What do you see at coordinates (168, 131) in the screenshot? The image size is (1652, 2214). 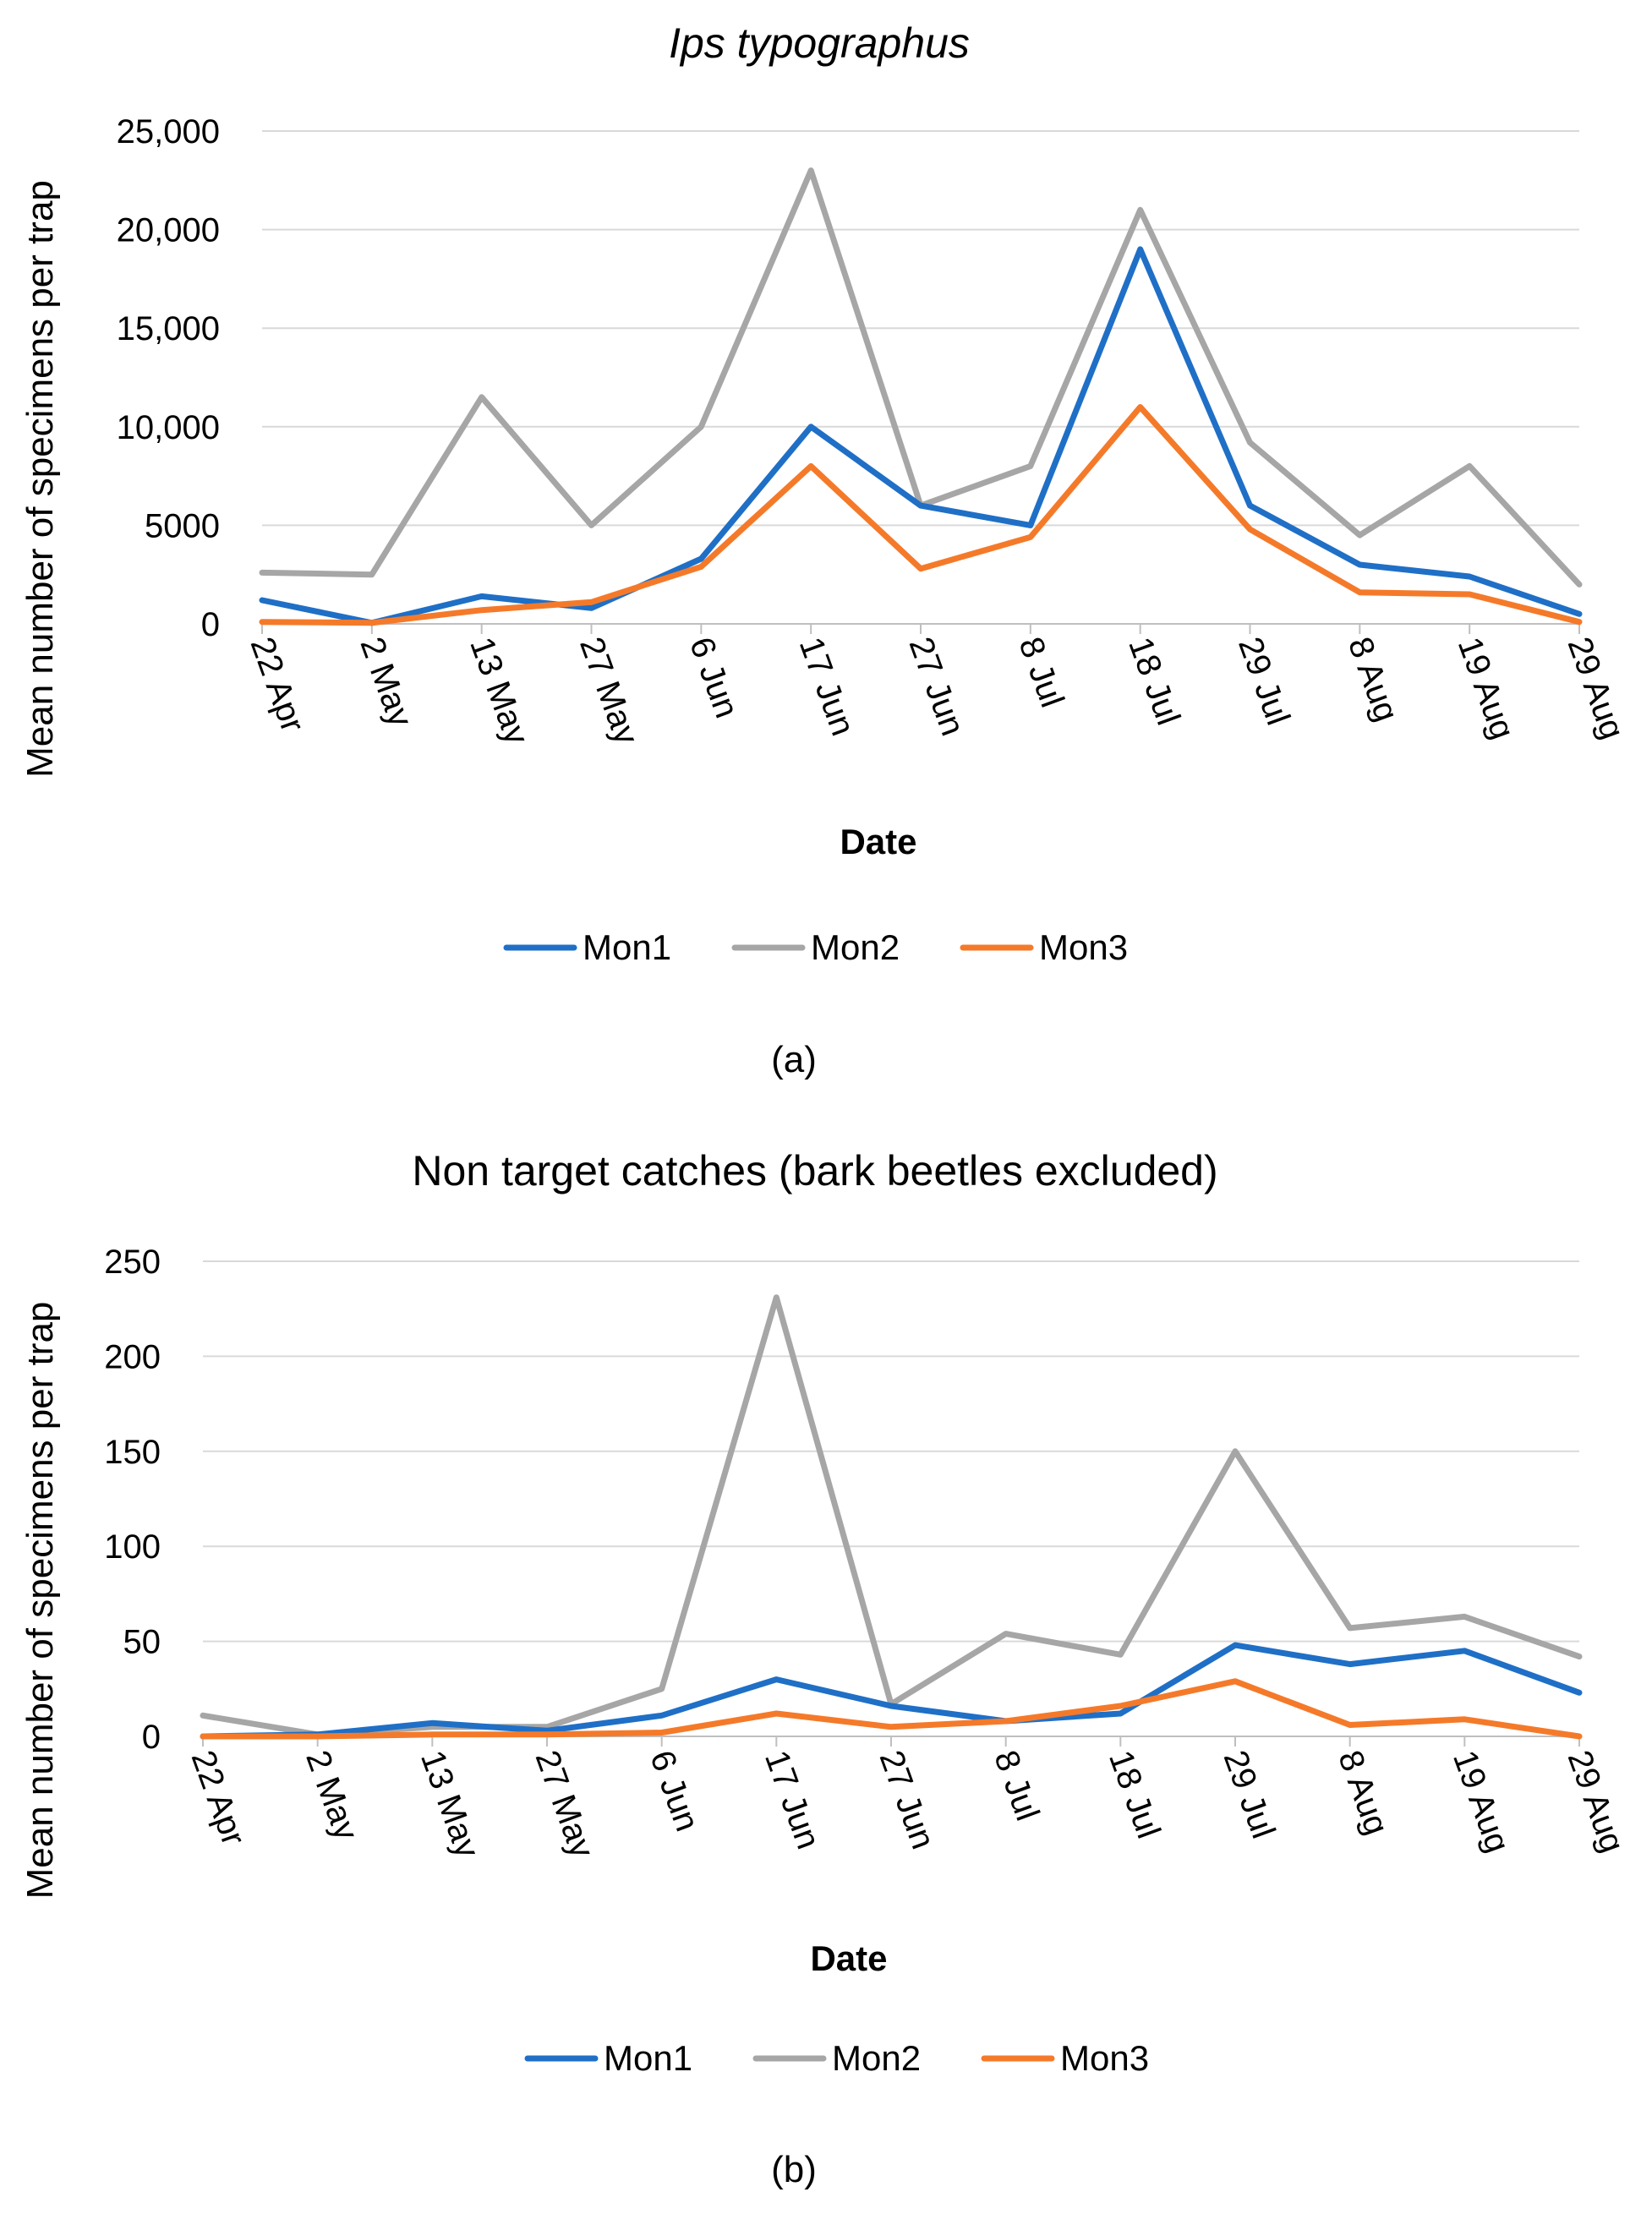 I see `y-tick-label: 25,000` at bounding box center [168, 131].